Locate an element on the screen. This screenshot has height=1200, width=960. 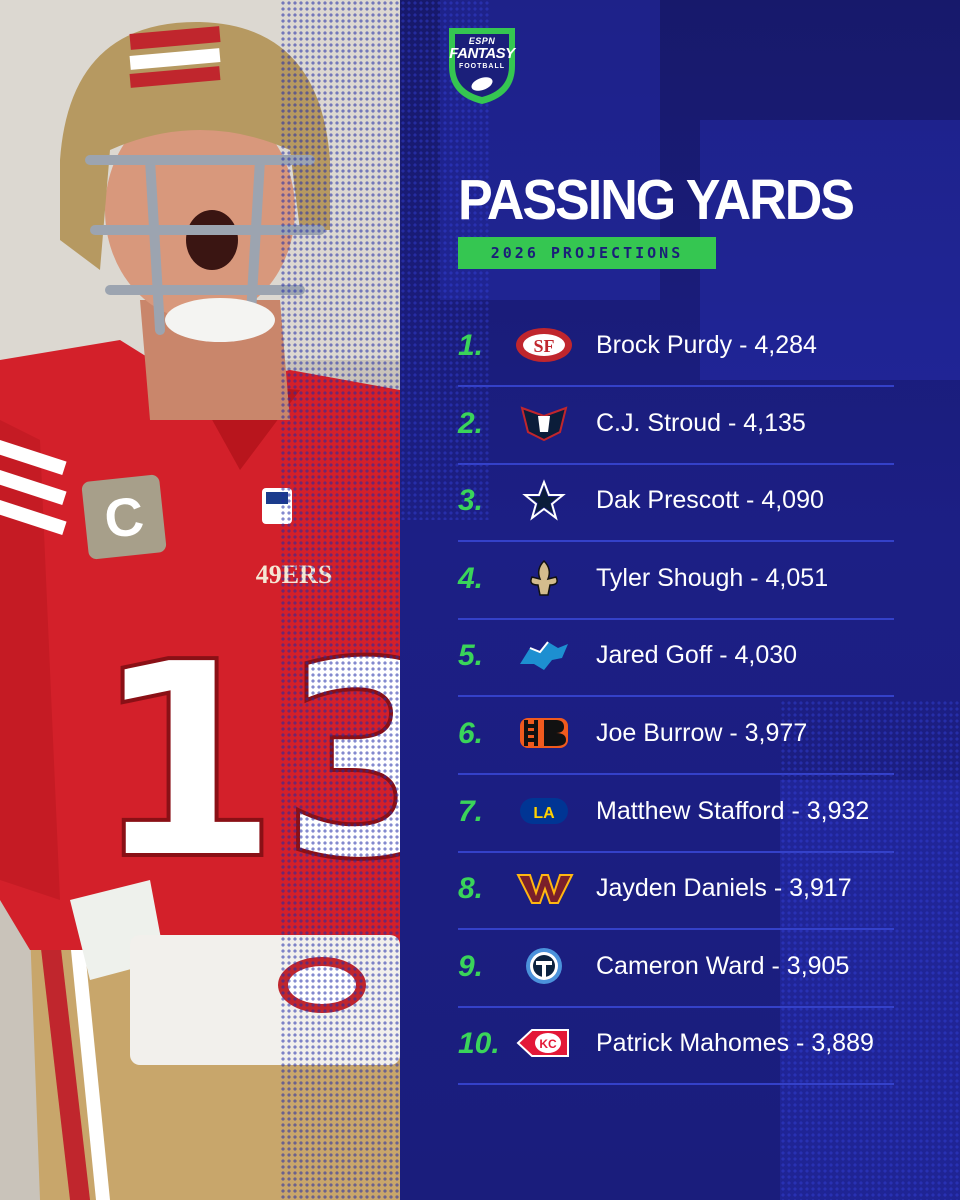
rank-number: 4. is located at coordinates (471, 578).